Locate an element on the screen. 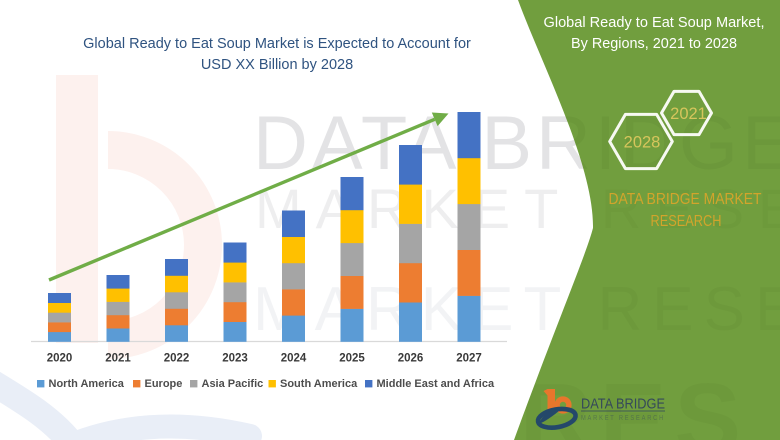  svg-text: RESEARCH is located at coordinates (686, 221).